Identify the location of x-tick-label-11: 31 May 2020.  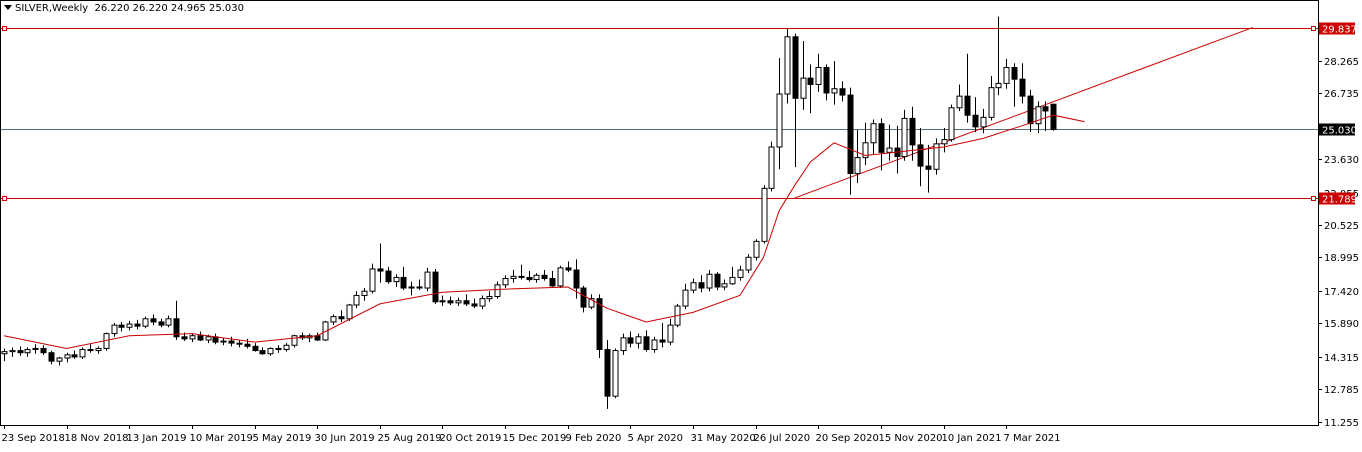
(723, 438).